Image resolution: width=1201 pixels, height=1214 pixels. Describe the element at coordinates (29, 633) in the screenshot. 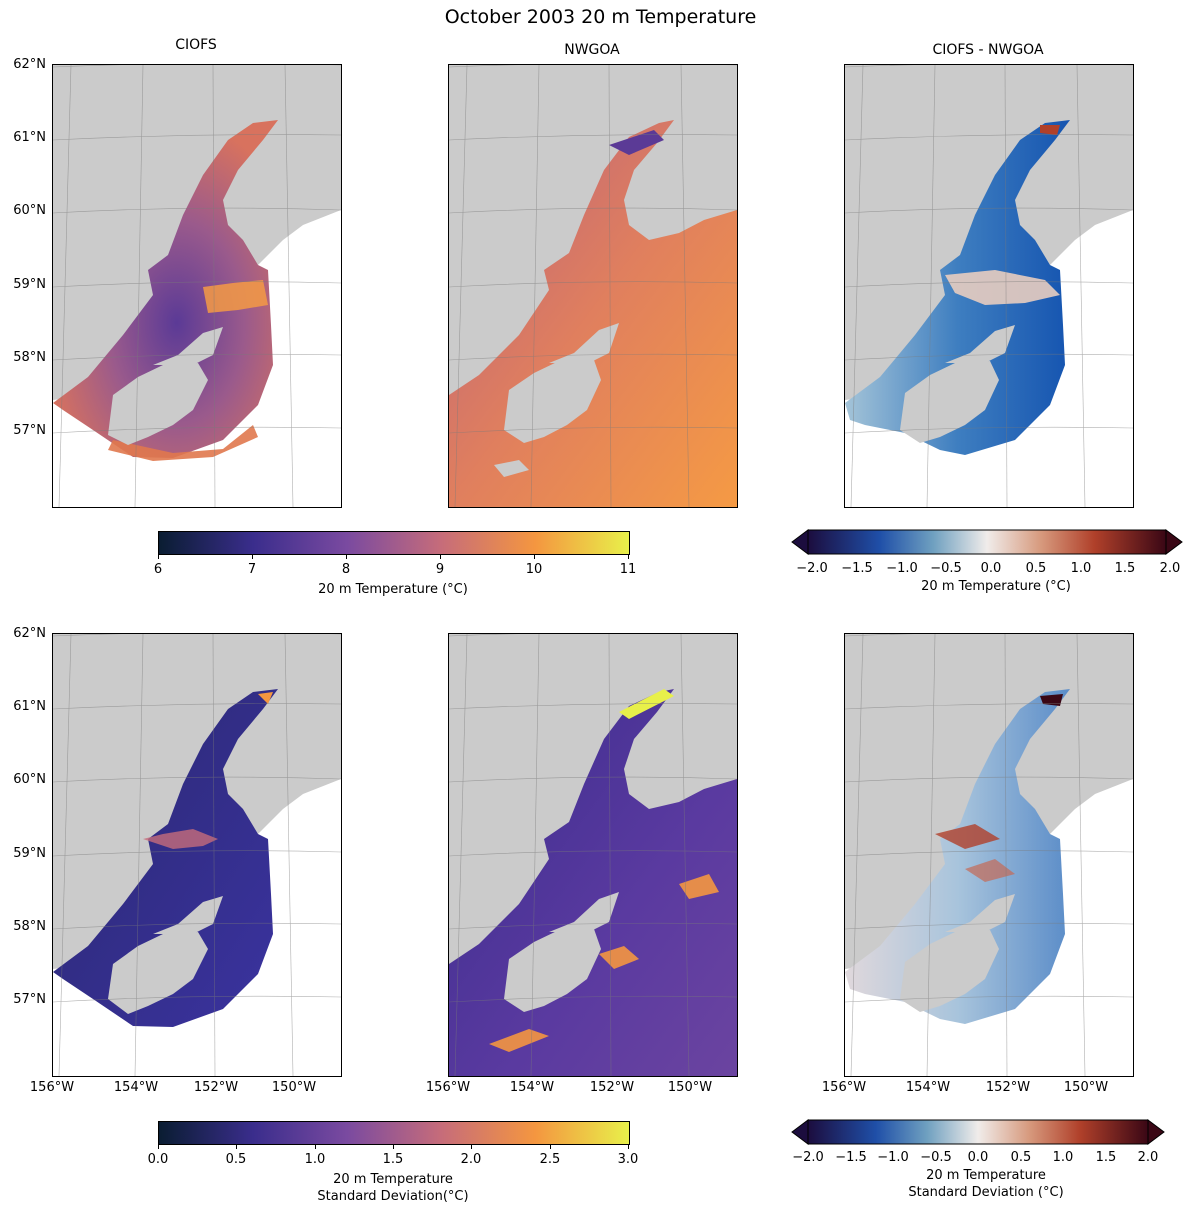

I see `lat-label-bottom: 62°N` at that location.